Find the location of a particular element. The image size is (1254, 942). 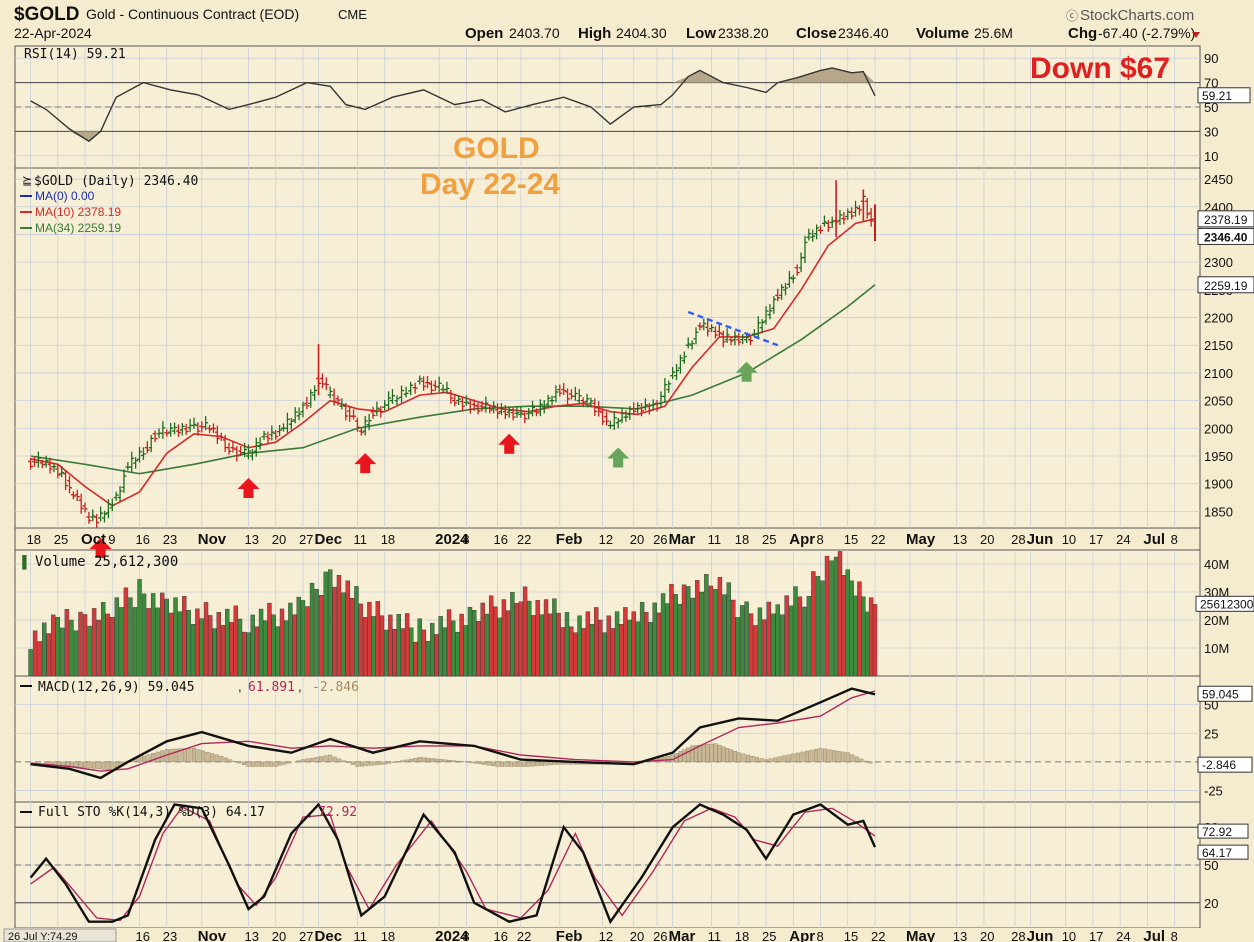

ohlc-value: 25.6M is located at coordinates (993, 33).